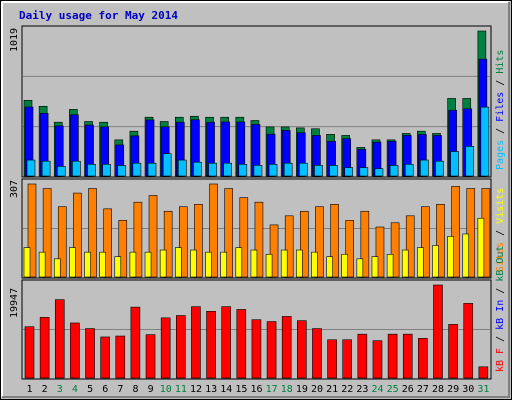  What do you see at coordinates (500, 309) in the screenshot?
I see `legend-kbytes: kB F / kB In / kB Out` at bounding box center [500, 309].